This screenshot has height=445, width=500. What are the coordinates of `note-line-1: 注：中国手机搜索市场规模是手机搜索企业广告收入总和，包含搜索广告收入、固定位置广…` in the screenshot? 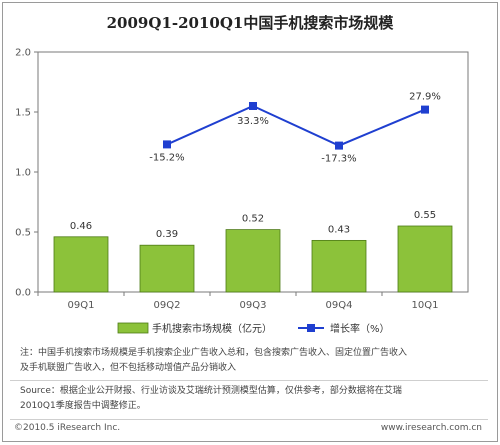 It's located at (214, 353).